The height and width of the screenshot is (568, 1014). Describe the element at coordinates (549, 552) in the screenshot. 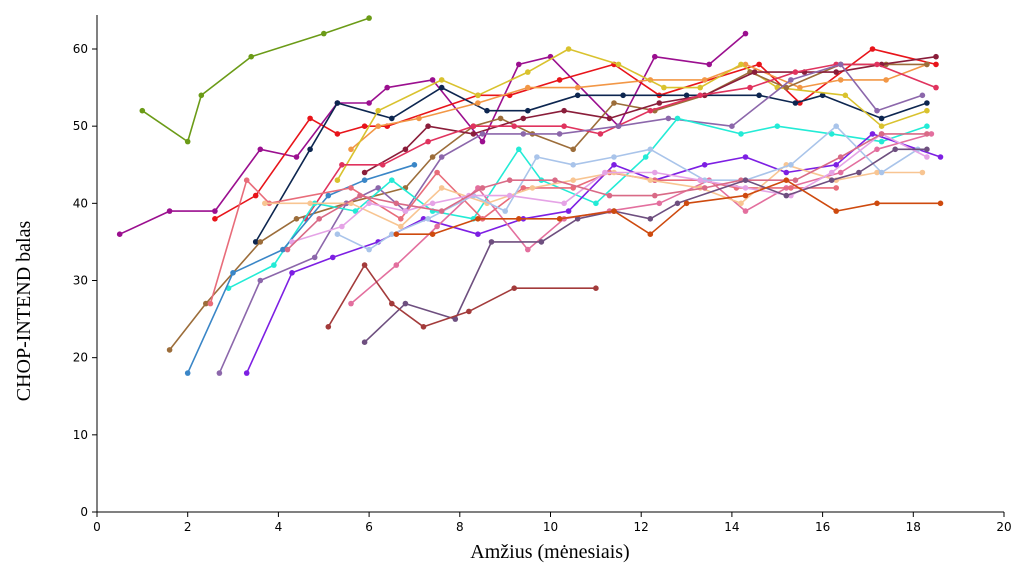

I see `x-axis-title: Amžius (mėnesiais)` at that location.